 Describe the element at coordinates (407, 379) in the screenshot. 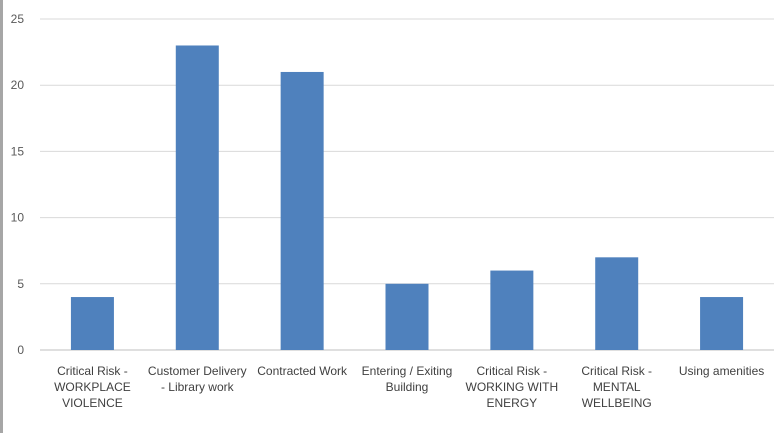

I see `x-category-label: Entering / Exiting Building` at that location.